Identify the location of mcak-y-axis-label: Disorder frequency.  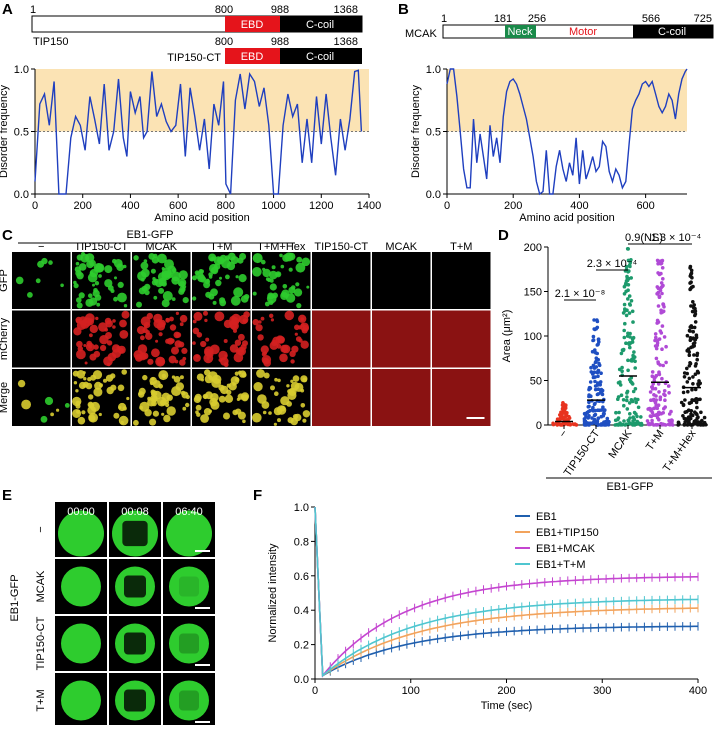
(416, 131).